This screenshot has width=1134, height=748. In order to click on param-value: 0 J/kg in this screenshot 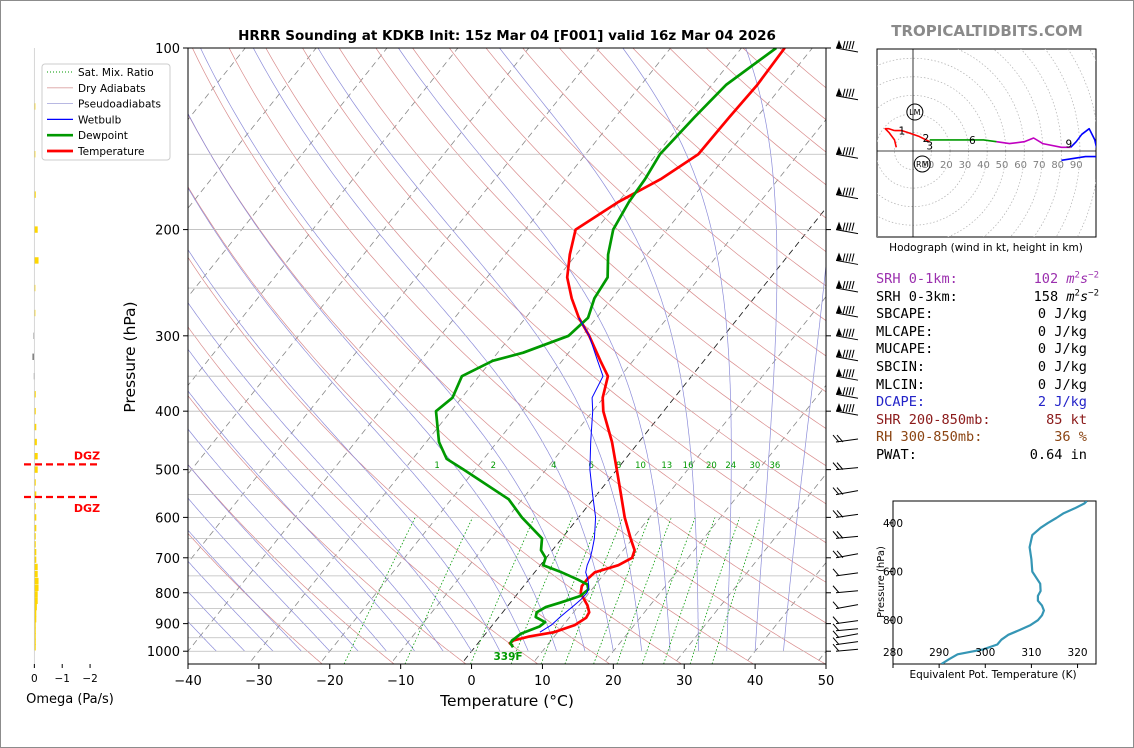, I will do `click(1062, 366)`.